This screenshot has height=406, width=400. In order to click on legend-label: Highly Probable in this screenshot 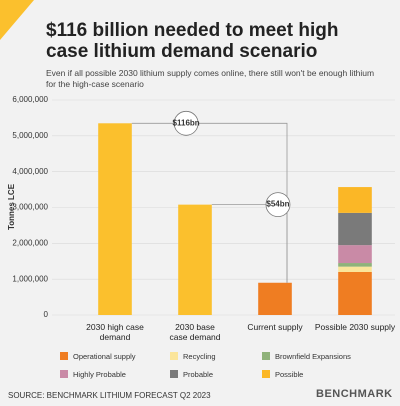, I will do `click(99, 374)`.